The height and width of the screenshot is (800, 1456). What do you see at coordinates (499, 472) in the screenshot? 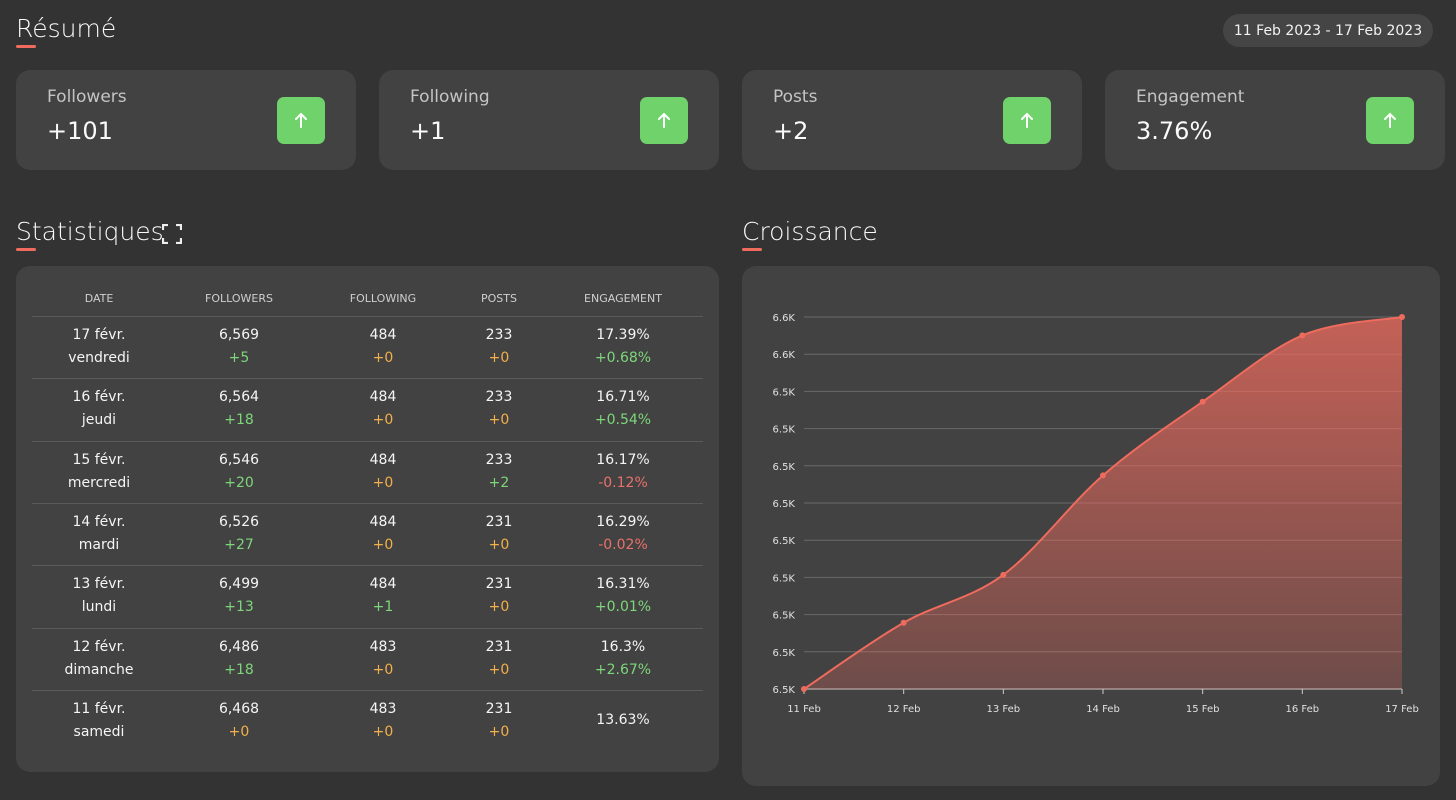
I see `cell: 233 +2` at bounding box center [499, 472].